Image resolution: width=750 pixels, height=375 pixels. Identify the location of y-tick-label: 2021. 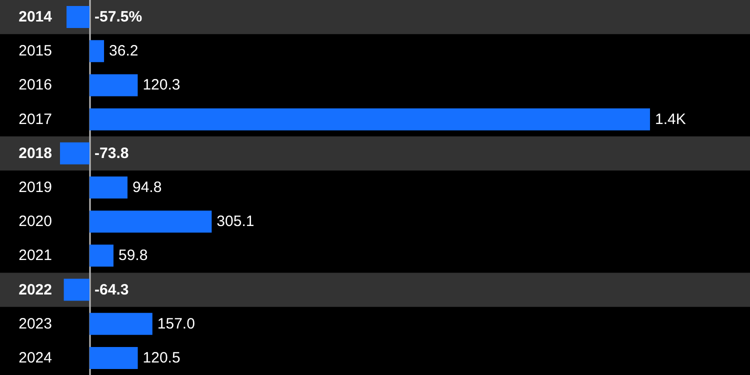
(35, 255).